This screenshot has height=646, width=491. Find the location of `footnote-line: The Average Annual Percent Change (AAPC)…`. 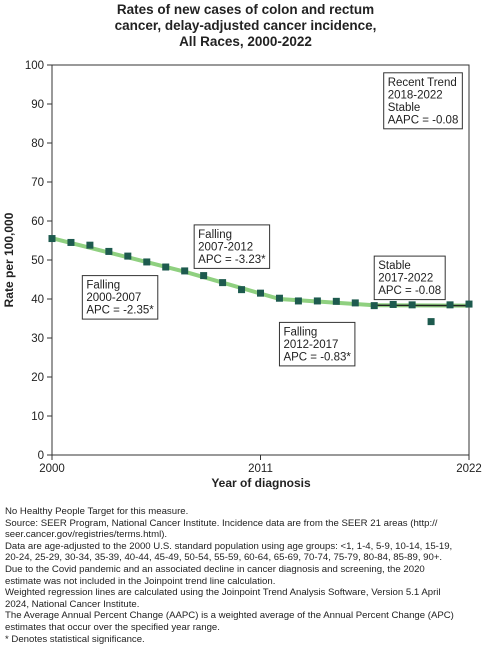

footnote-line: The Average Annual Percent Change (AAPC)… is located at coordinates (229, 616).